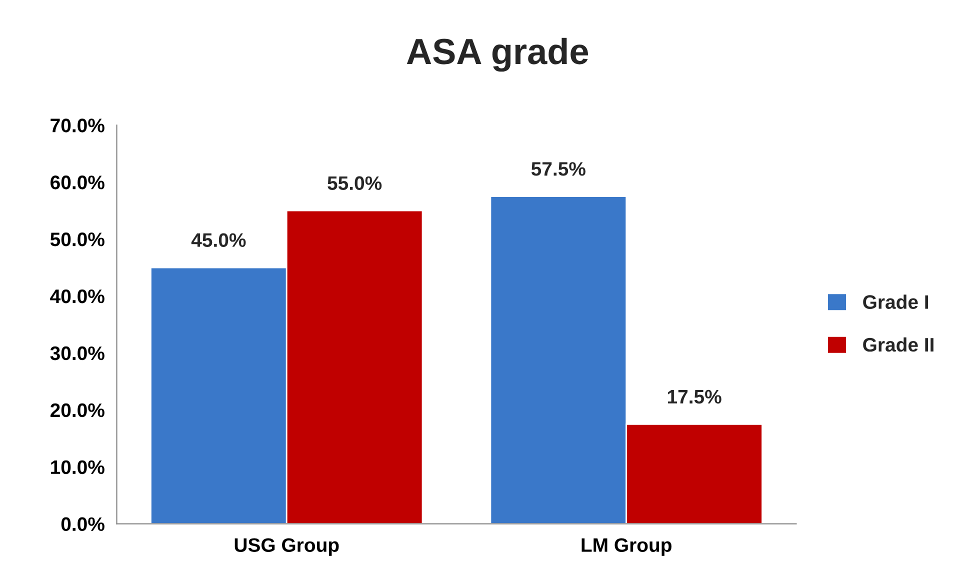 This screenshot has height=582, width=957. What do you see at coordinates (497, 55) in the screenshot?
I see `chart-title: ASA grade` at bounding box center [497, 55].